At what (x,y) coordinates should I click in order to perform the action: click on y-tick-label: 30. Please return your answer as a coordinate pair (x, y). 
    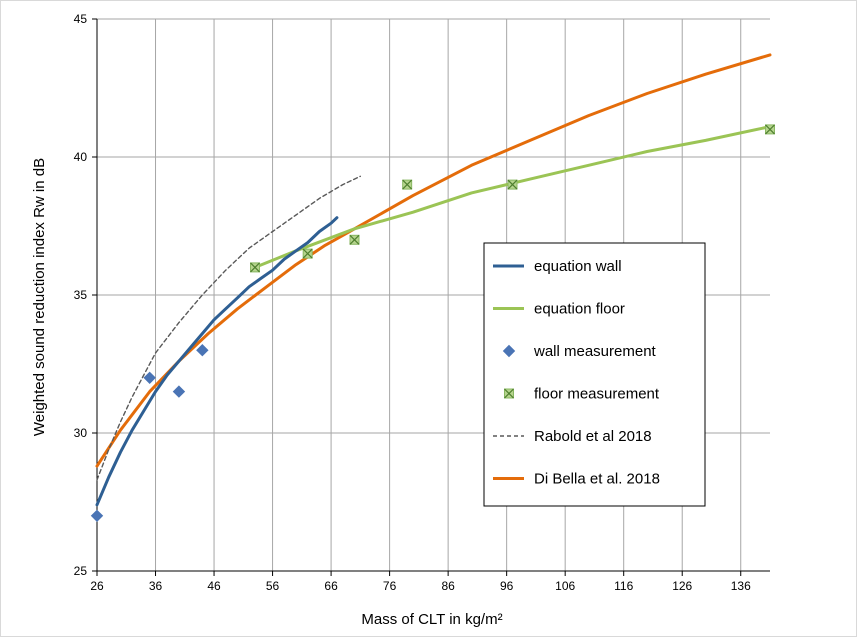
    Looking at the image, I should click on (81, 433).